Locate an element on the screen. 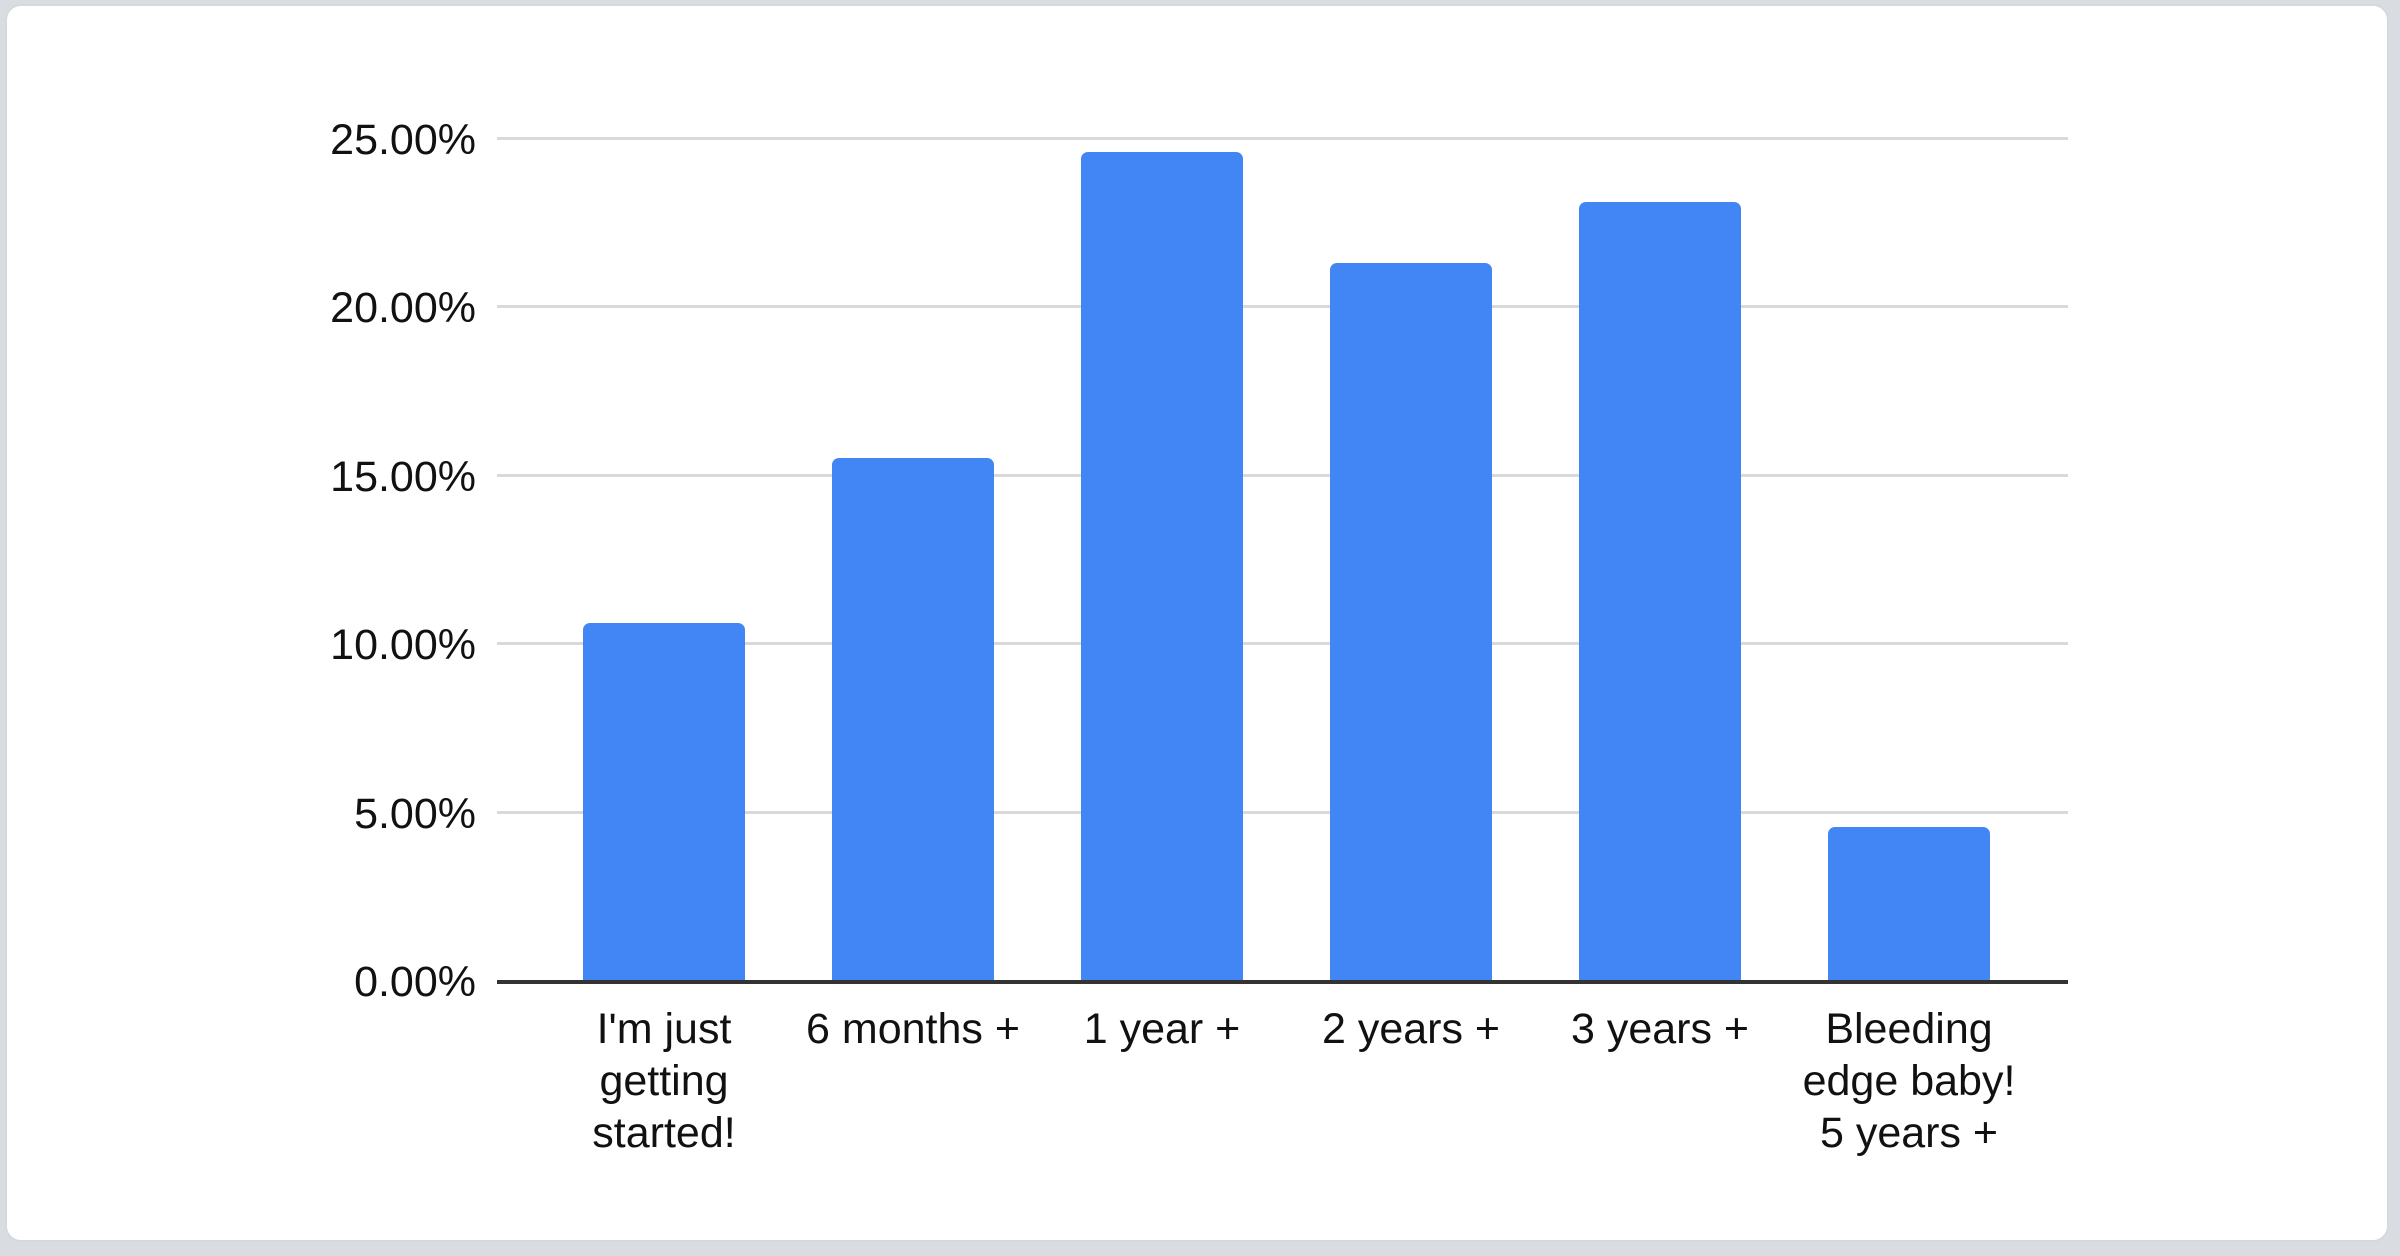  x-axis-category-label: I'm just getting started! is located at coordinates (664, 1081).